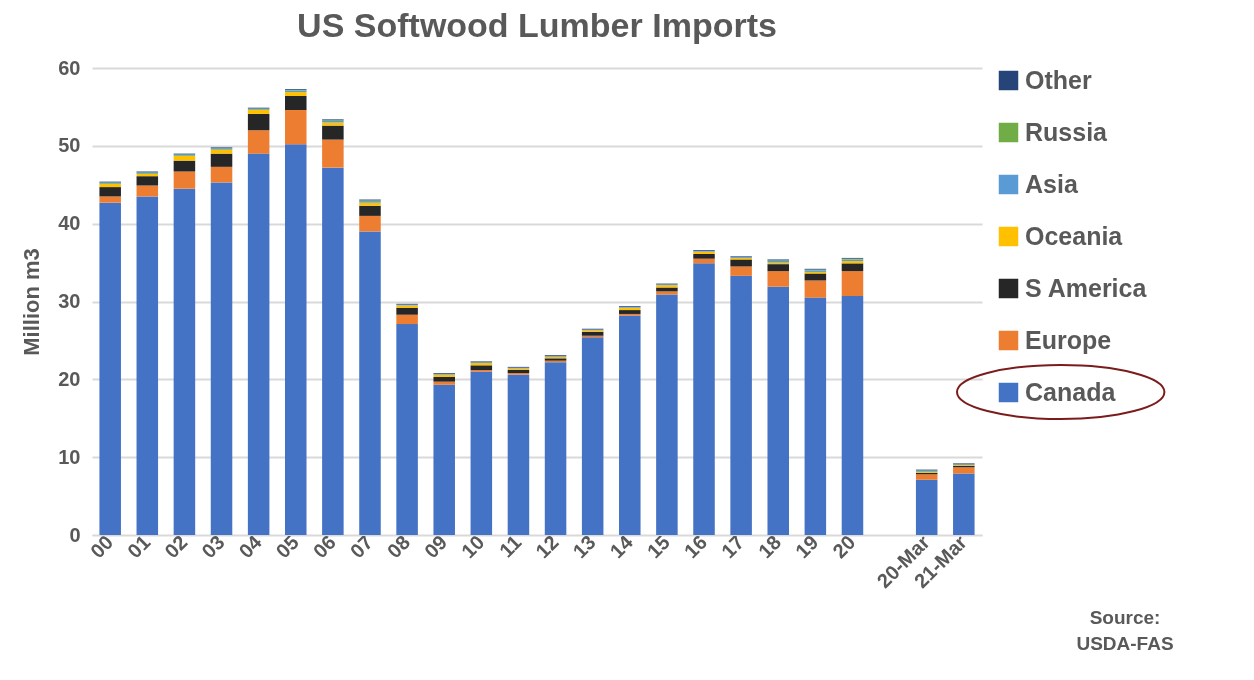 This screenshot has width=1254, height=680. What do you see at coordinates (537, 25) in the screenshot?
I see `chart-title: US Softwood Lumber Imports` at bounding box center [537, 25].